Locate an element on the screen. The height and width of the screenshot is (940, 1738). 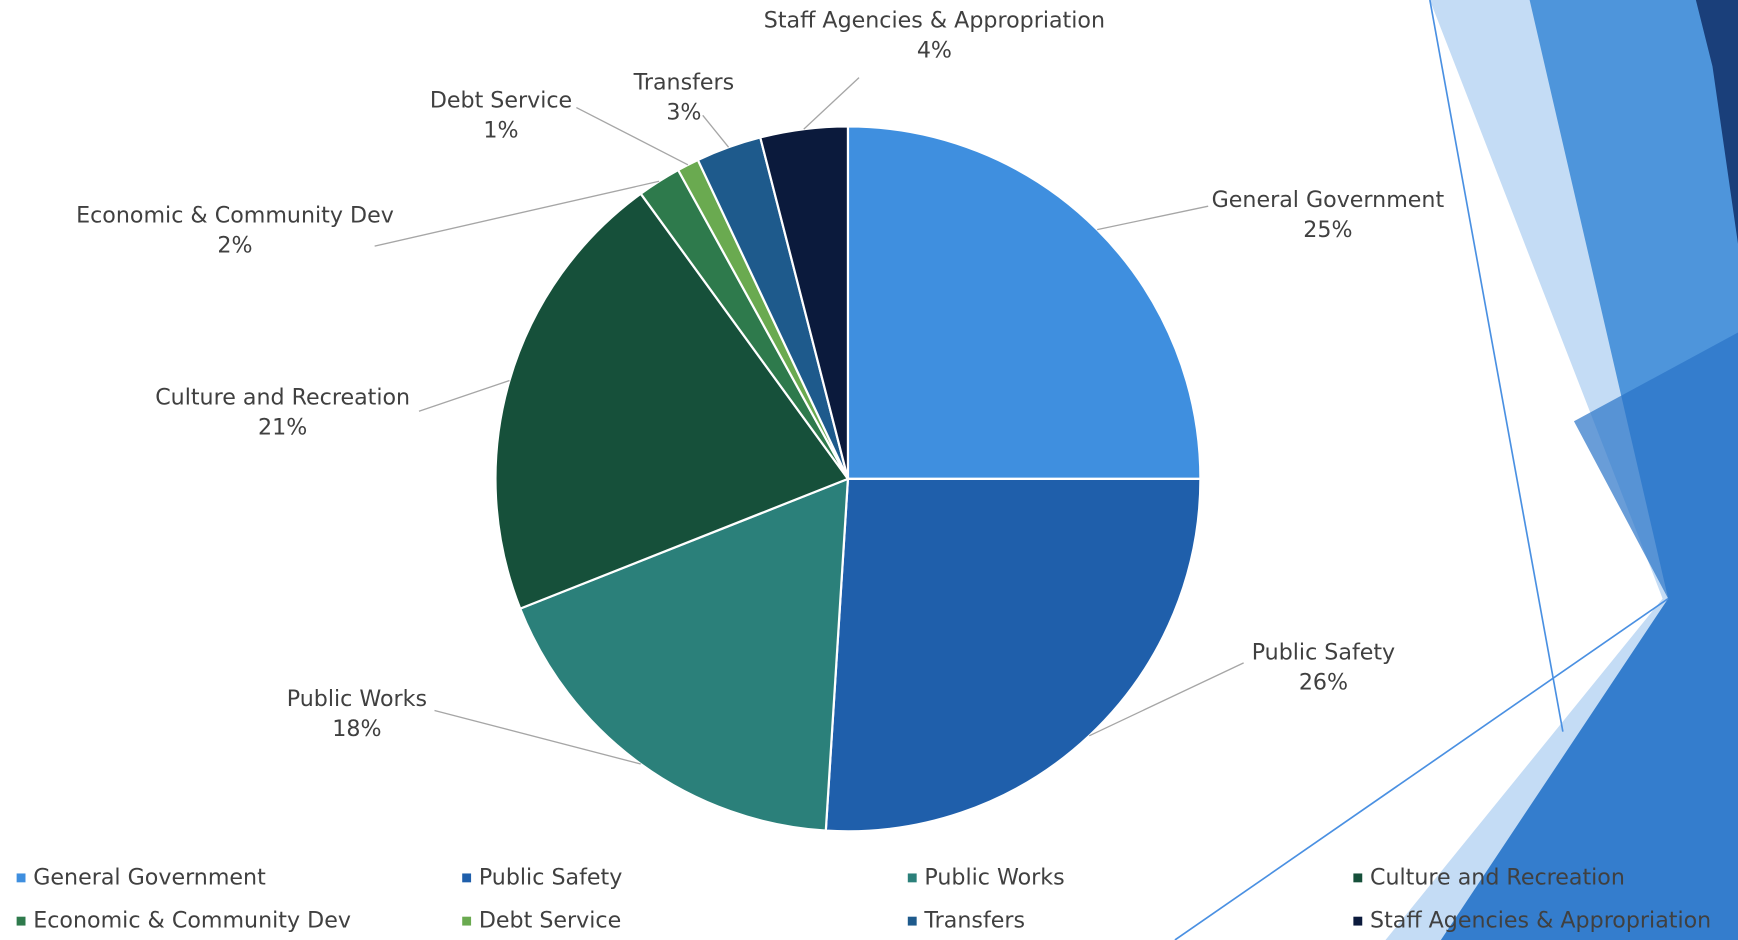
legend-label: General Government is located at coordinates (149, 877).